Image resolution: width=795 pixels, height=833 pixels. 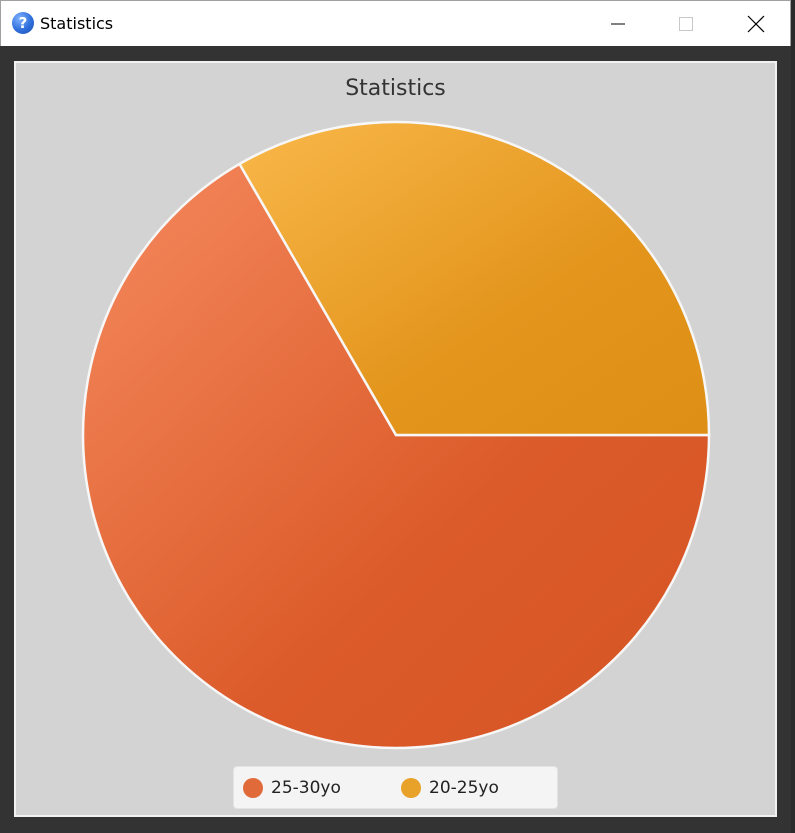 I want to click on close-icon, so click(x=756, y=23).